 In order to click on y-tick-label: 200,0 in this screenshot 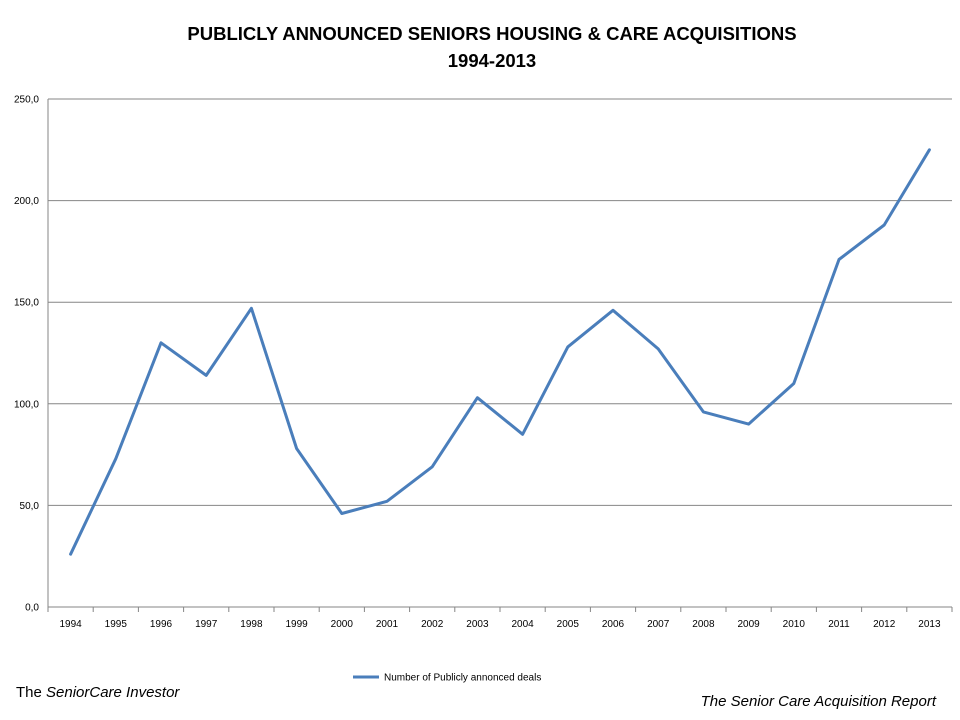, I will do `click(26, 201)`.